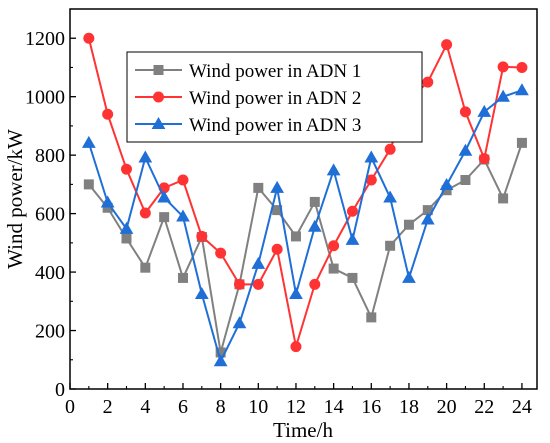 The image size is (550, 443). I want to click on x-tick-label: 18, so click(409, 407).